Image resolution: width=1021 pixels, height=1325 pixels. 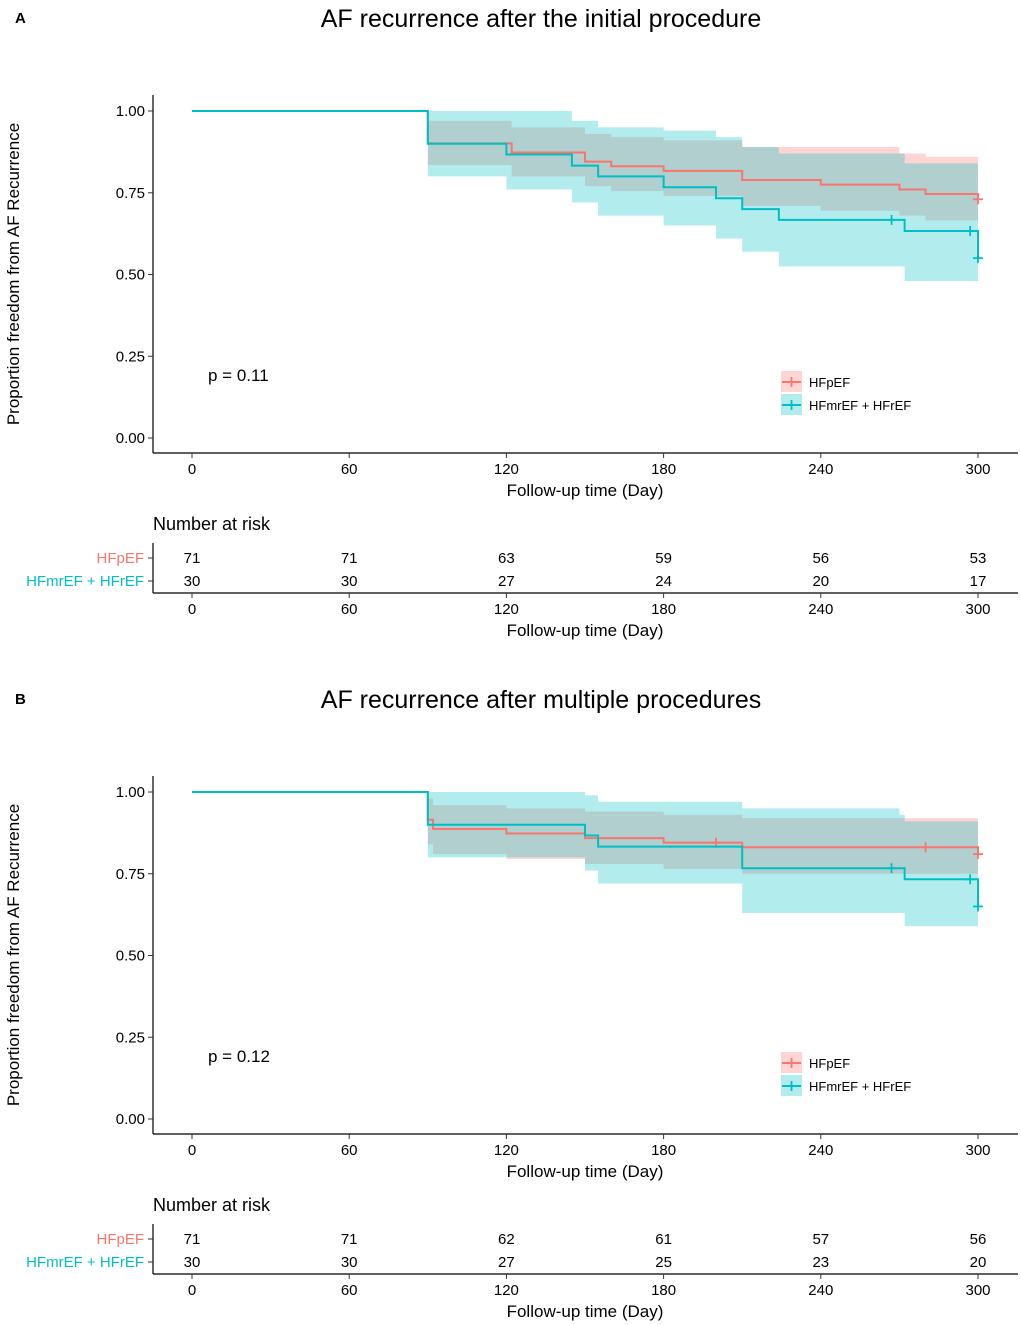 I want to click on chart-title: AF recurrence after multiple procedures, so click(x=541, y=700).